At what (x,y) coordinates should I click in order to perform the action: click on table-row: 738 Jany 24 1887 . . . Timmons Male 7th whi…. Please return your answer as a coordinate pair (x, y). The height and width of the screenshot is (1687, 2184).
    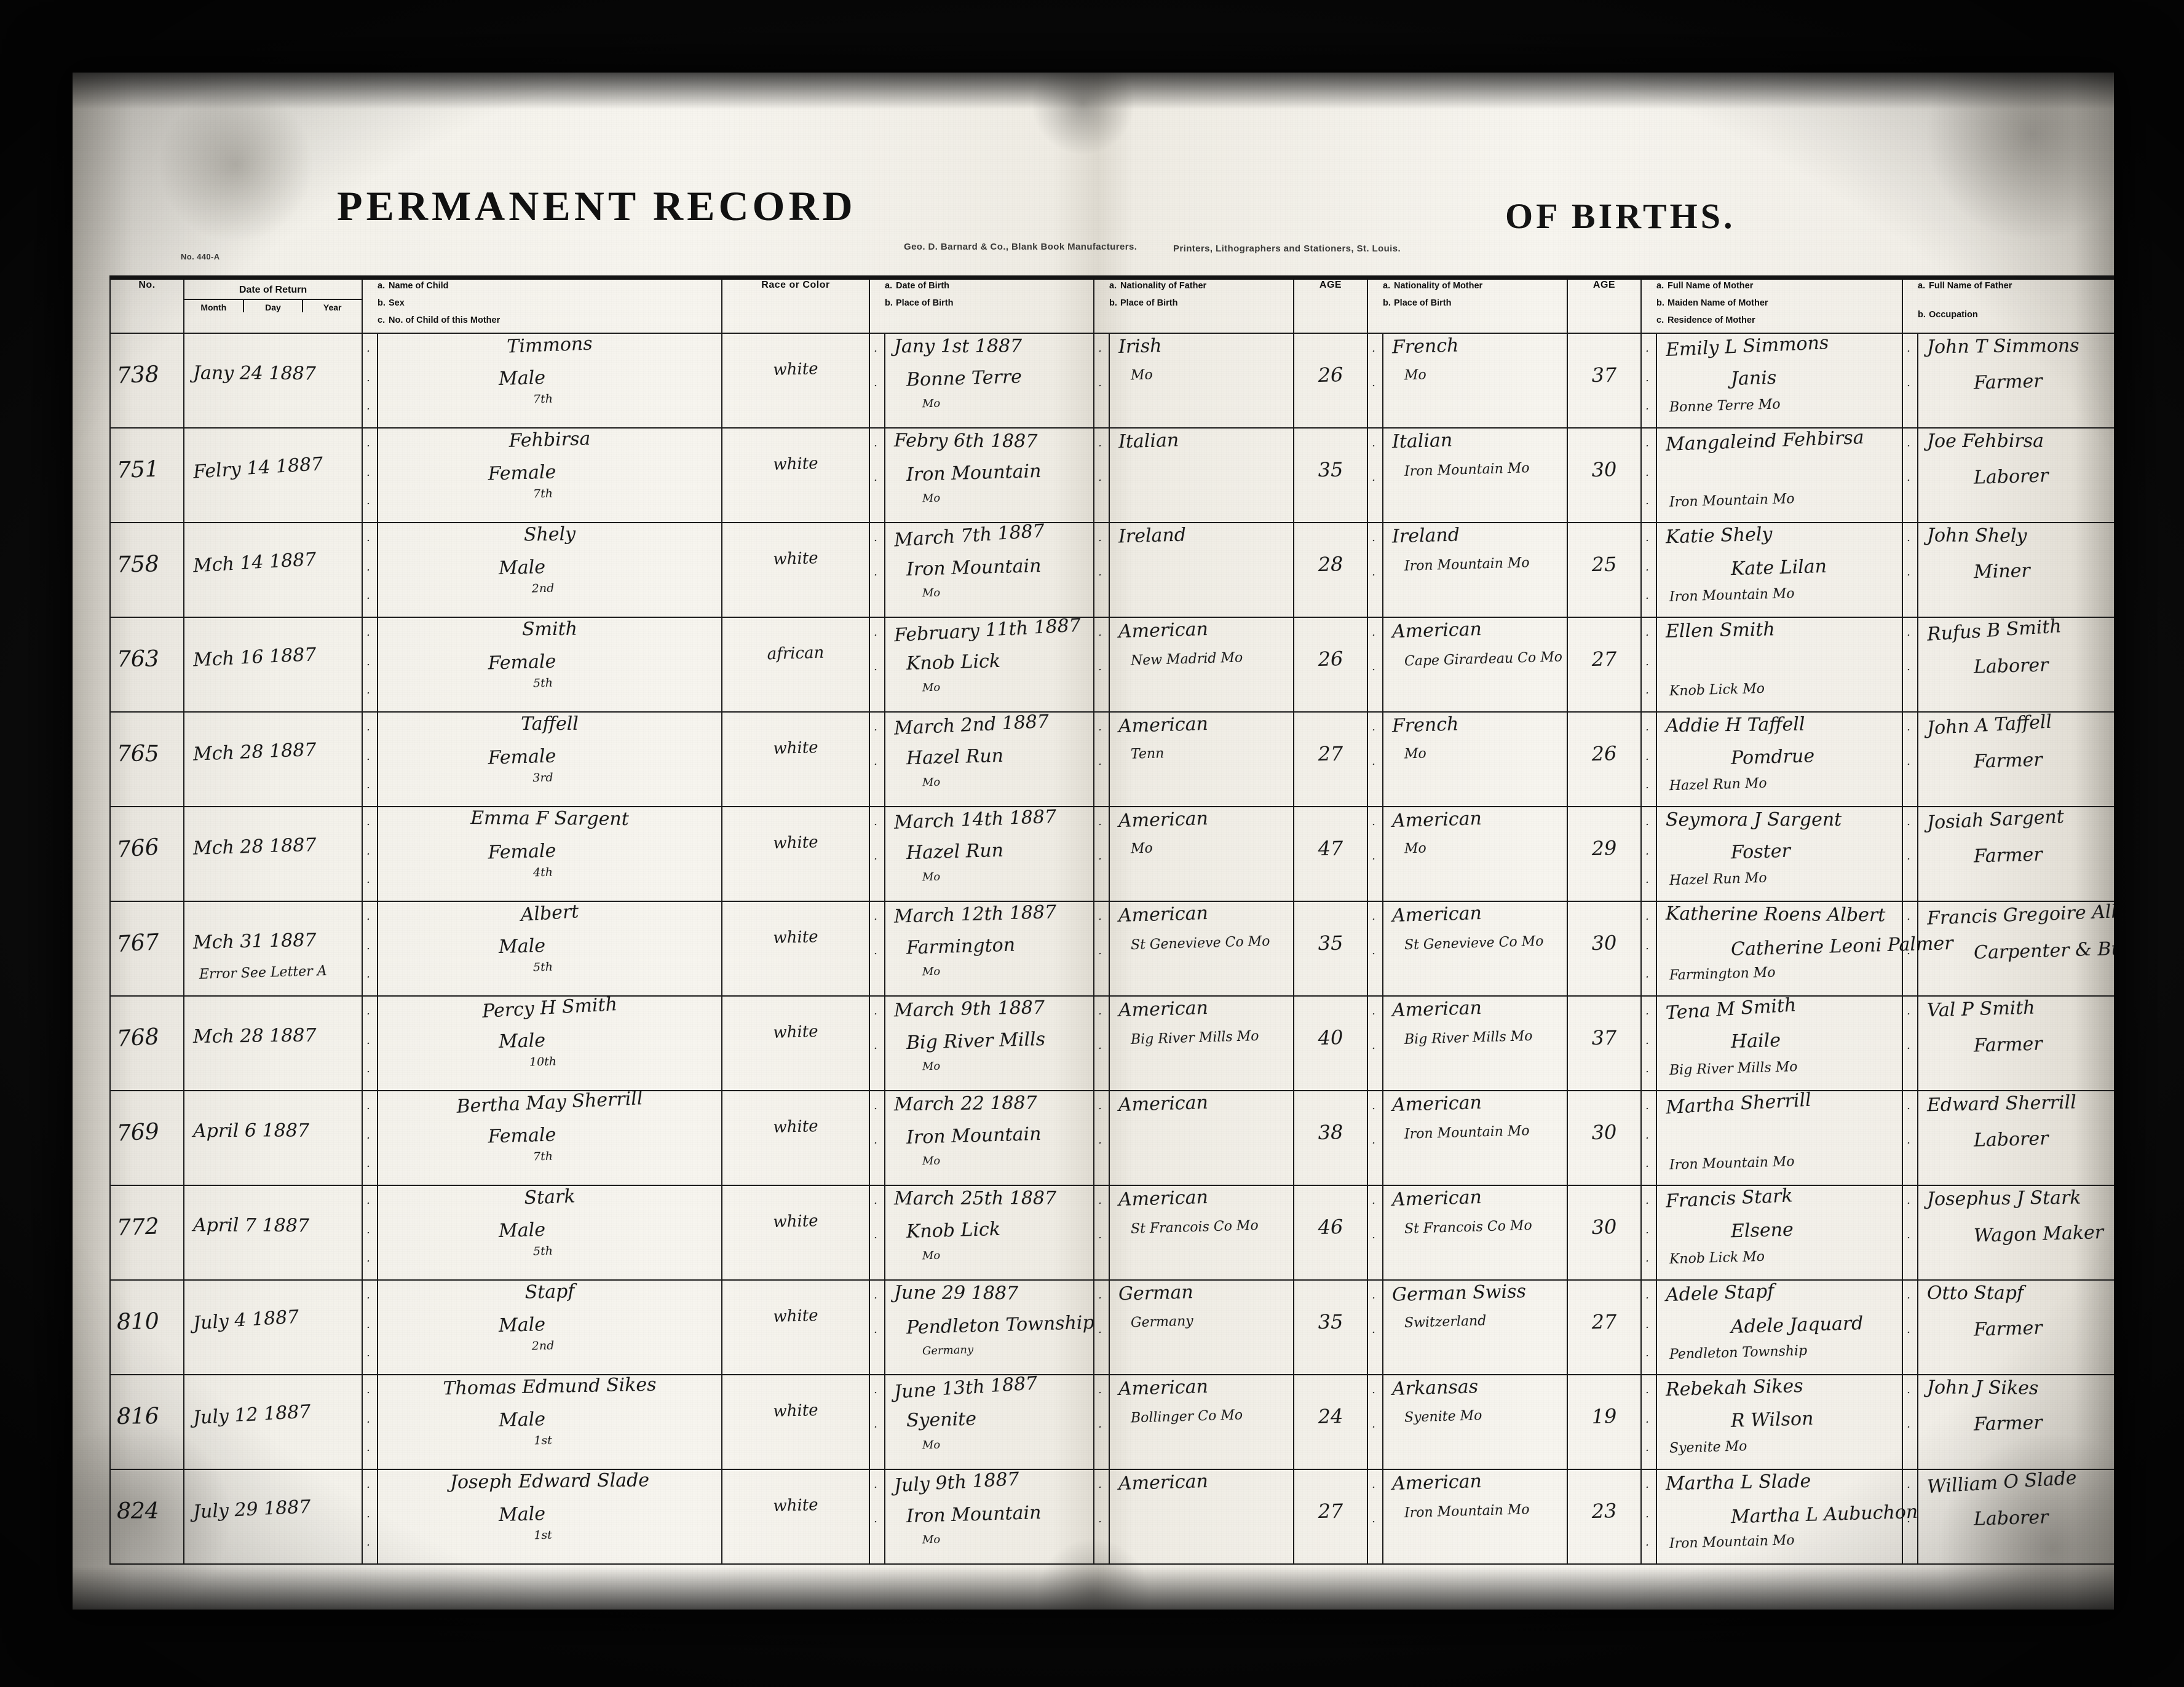
    Looking at the image, I should click on (1112, 380).